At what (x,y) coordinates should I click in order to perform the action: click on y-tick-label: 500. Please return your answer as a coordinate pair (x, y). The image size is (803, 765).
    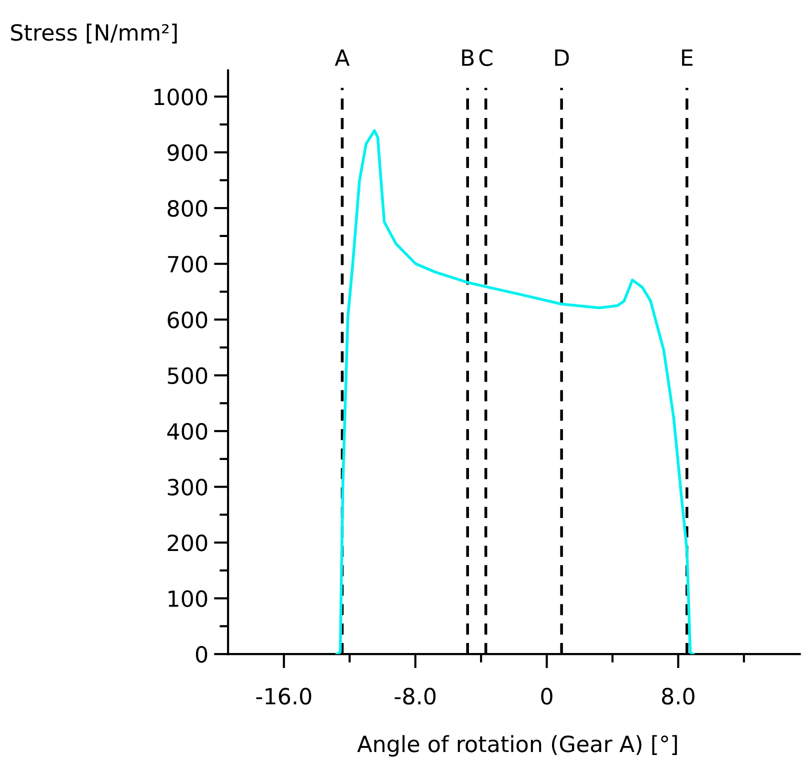
    Looking at the image, I should click on (188, 375).